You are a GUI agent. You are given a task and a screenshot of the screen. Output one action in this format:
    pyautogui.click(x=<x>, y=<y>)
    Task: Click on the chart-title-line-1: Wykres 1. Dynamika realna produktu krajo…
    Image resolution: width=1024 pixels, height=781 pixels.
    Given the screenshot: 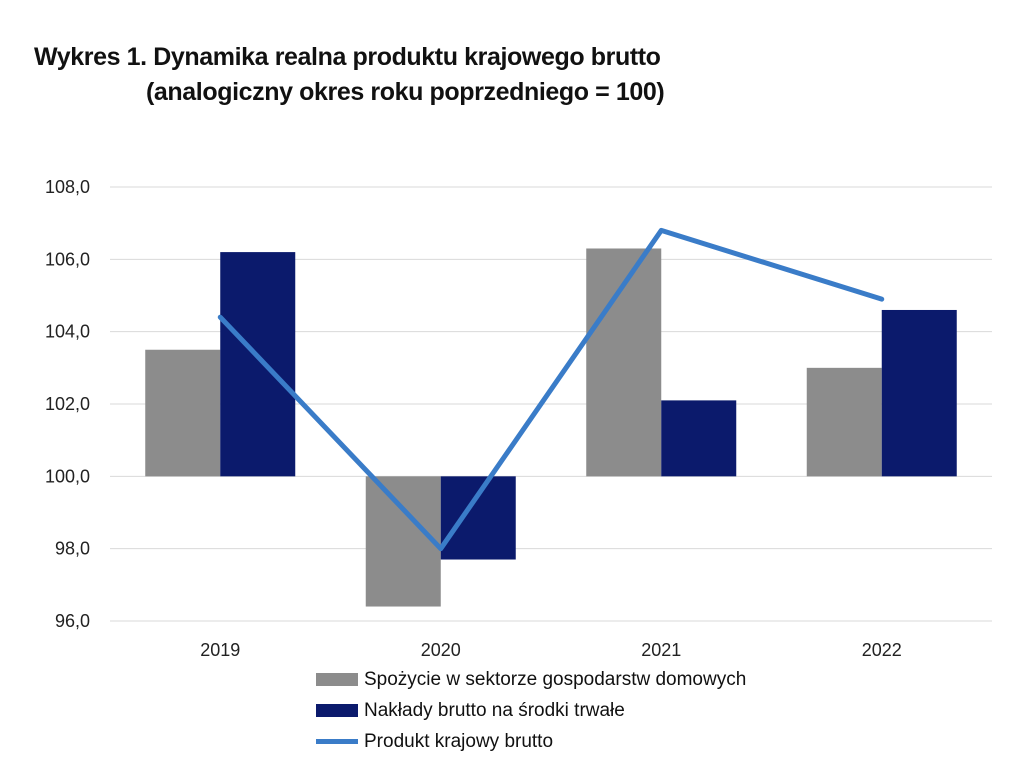 What is the action you would take?
    pyautogui.click(x=347, y=57)
    